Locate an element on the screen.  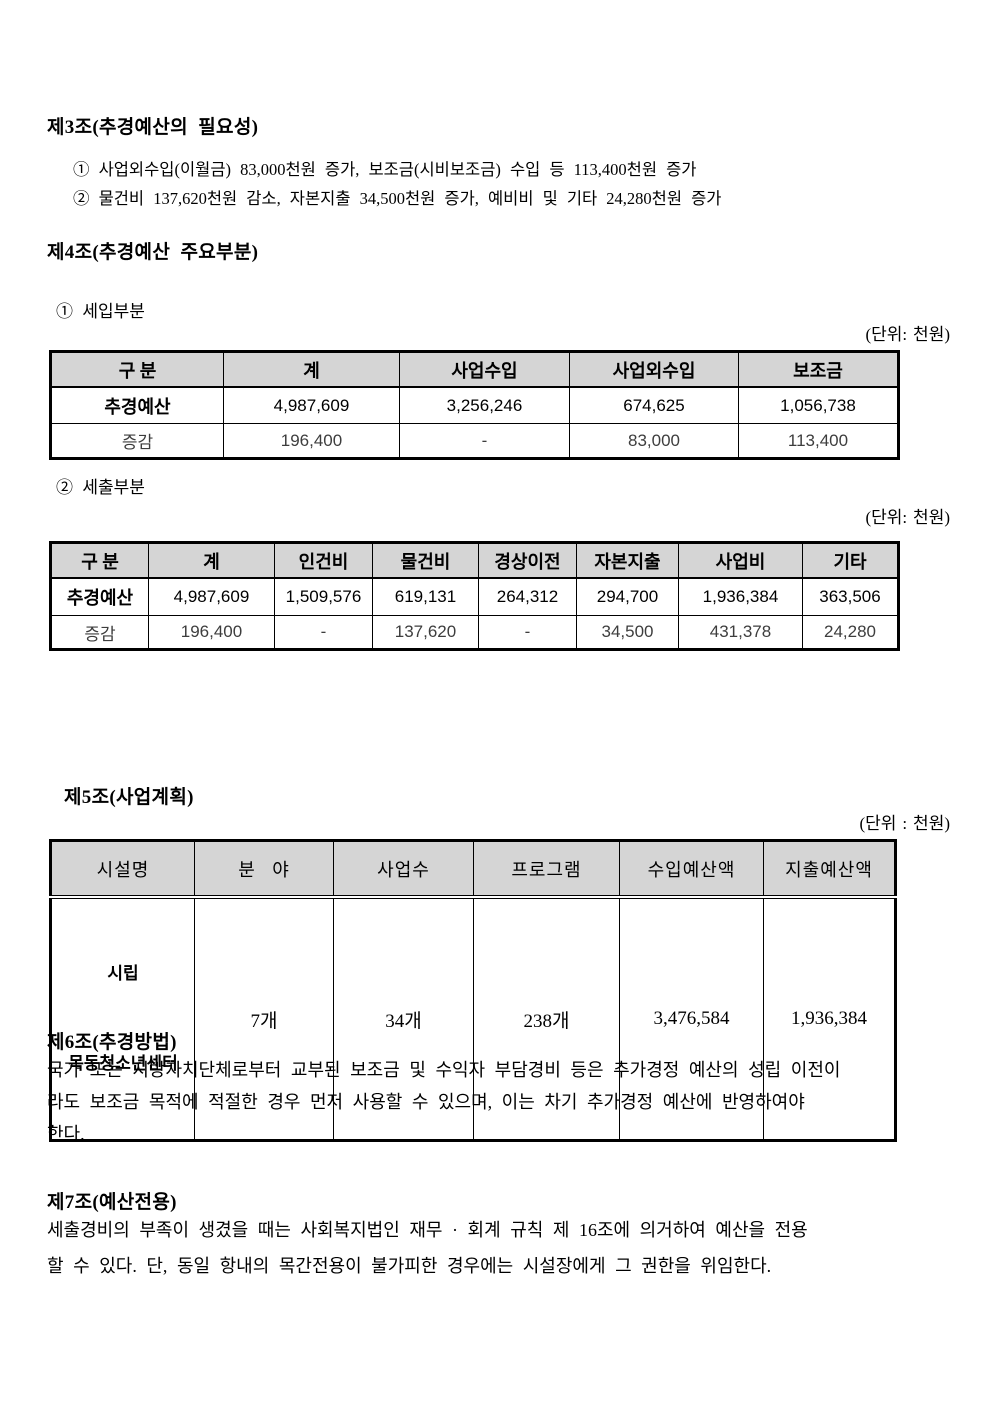
table-cell: 238개 is located at coordinates (546, 1018).